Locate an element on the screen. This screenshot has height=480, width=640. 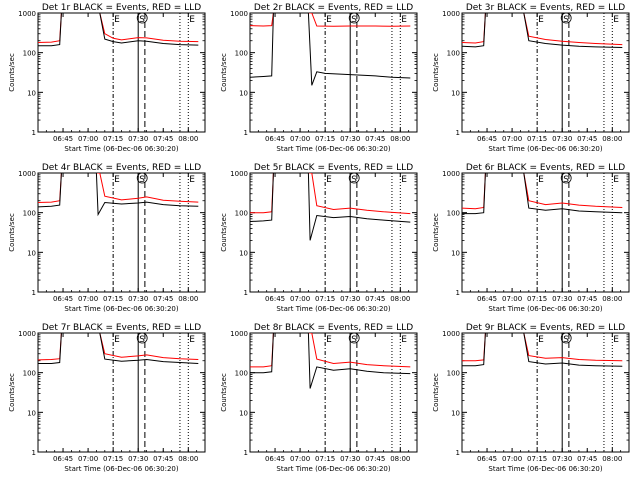
chart-title: Det 6r BLACK = Events, RED = LLD is located at coordinates (545, 168).